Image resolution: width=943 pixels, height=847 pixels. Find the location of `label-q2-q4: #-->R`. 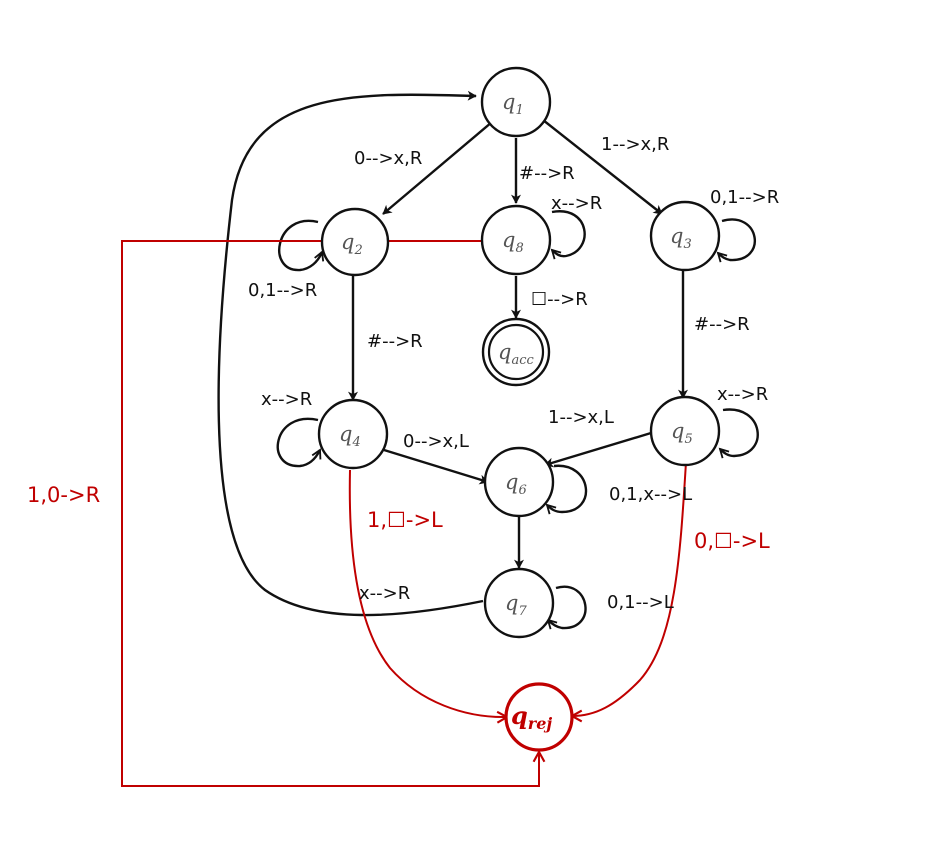

label-q2-q4: #-->R is located at coordinates (395, 341).